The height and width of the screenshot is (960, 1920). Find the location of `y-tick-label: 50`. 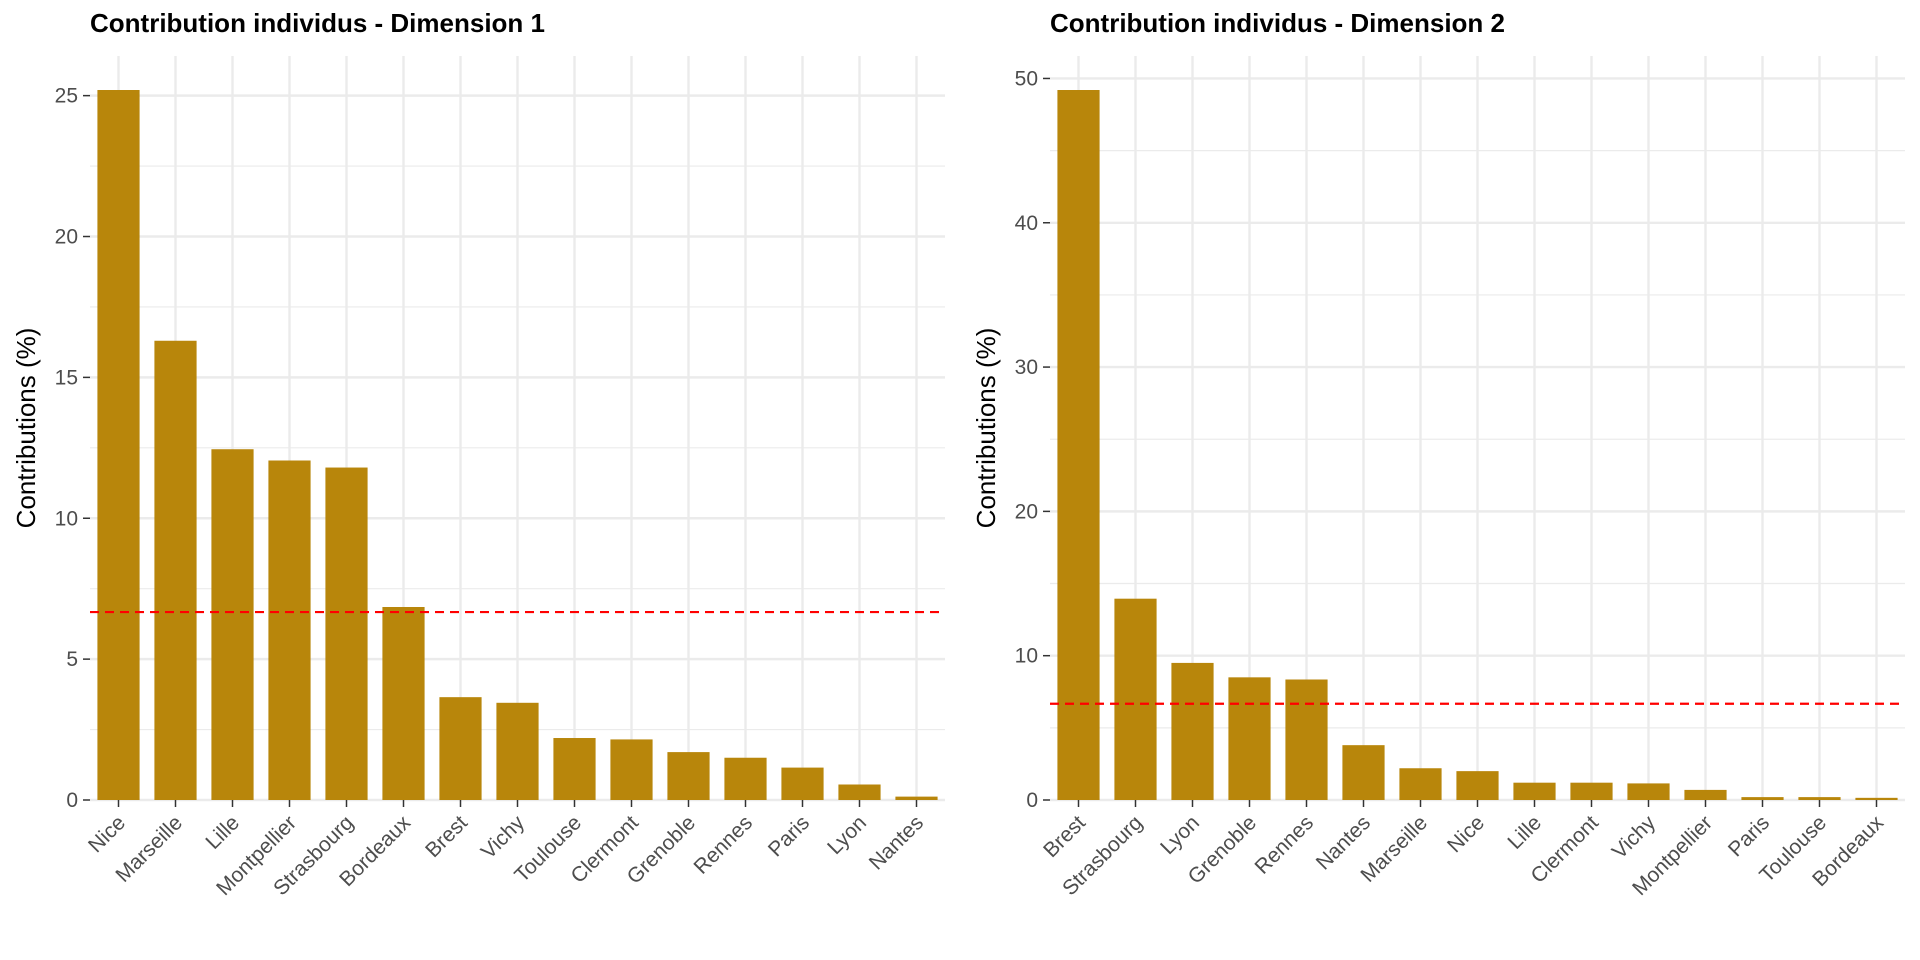

y-tick-label: 50 is located at coordinates (1026, 78).